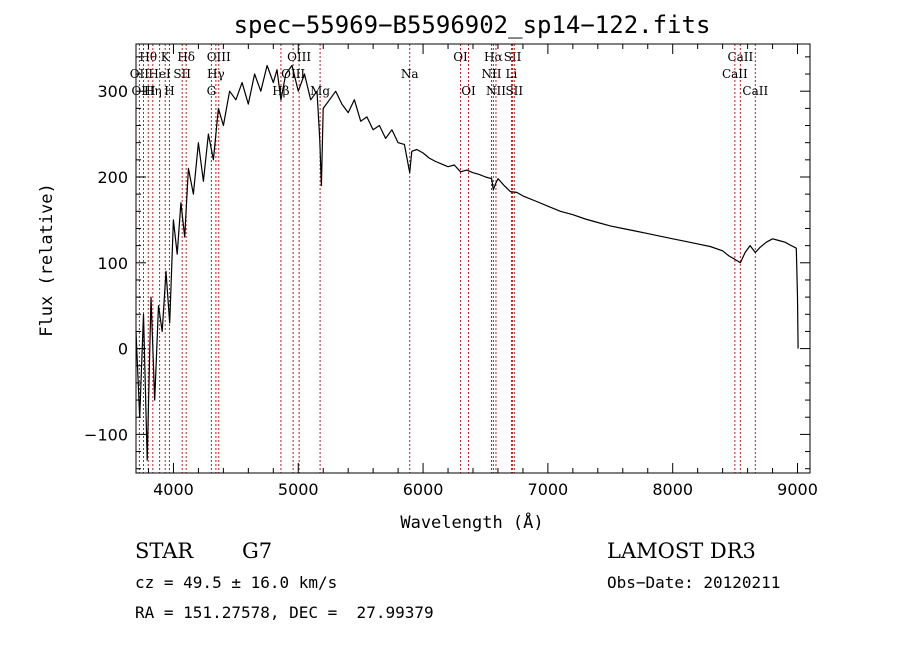 The width and height of the screenshot is (900, 649). What do you see at coordinates (173, 489) in the screenshot?
I see `x-tick-label: 4000` at bounding box center [173, 489].